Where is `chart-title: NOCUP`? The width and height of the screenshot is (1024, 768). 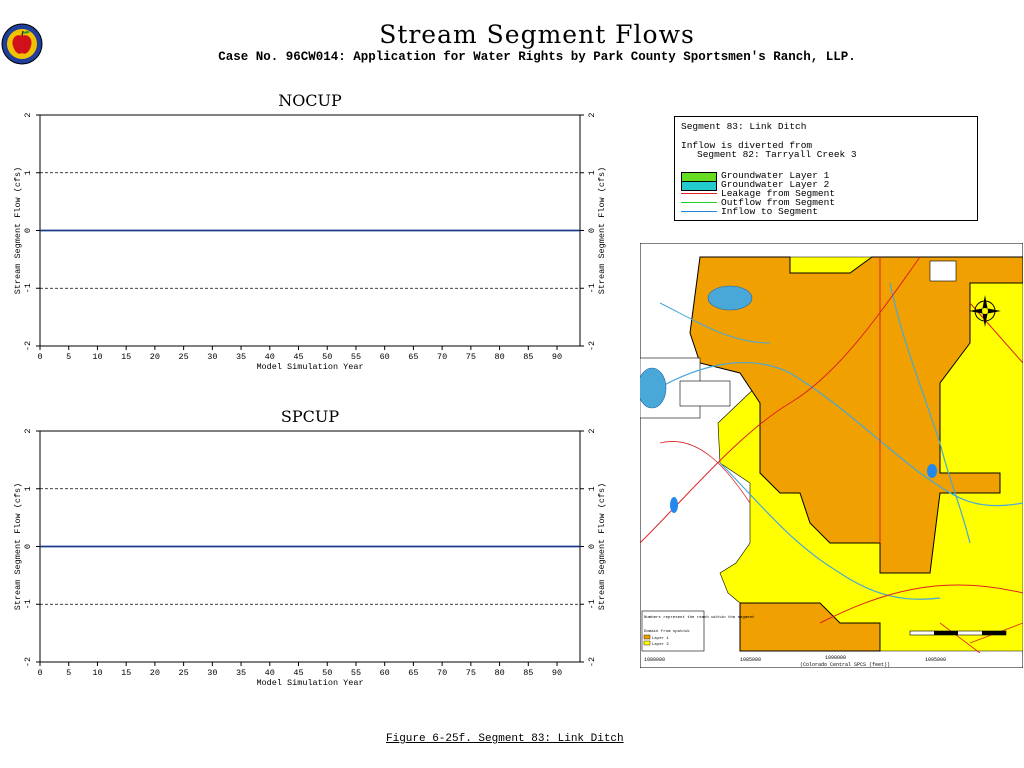
chart-title: NOCUP is located at coordinates (310, 100).